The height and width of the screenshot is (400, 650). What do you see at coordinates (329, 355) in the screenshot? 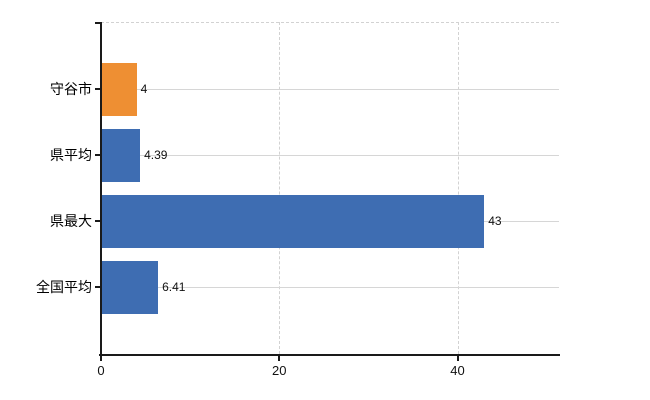
I see `x-axis` at bounding box center [329, 355].